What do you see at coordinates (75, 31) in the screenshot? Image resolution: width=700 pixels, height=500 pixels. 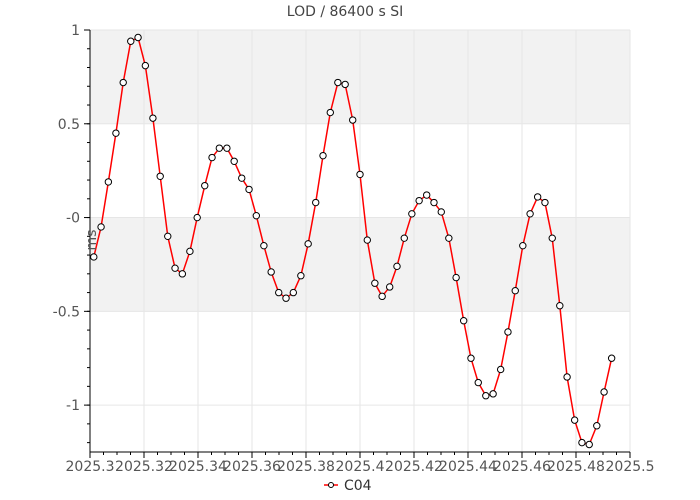 I see `y-tick-label-0: 1` at bounding box center [75, 31].